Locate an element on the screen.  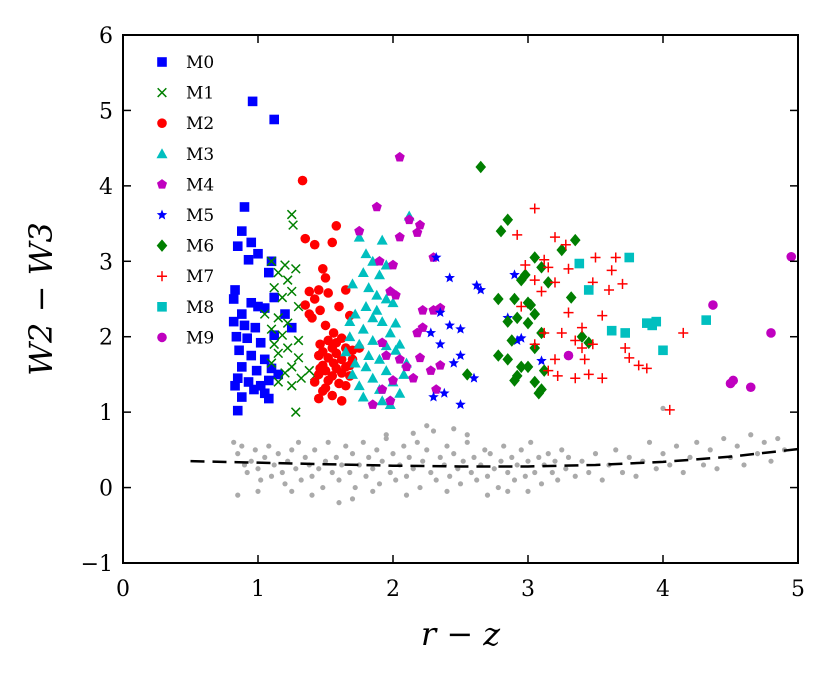
legend-item-m9: M9 is located at coordinates (185, 338).